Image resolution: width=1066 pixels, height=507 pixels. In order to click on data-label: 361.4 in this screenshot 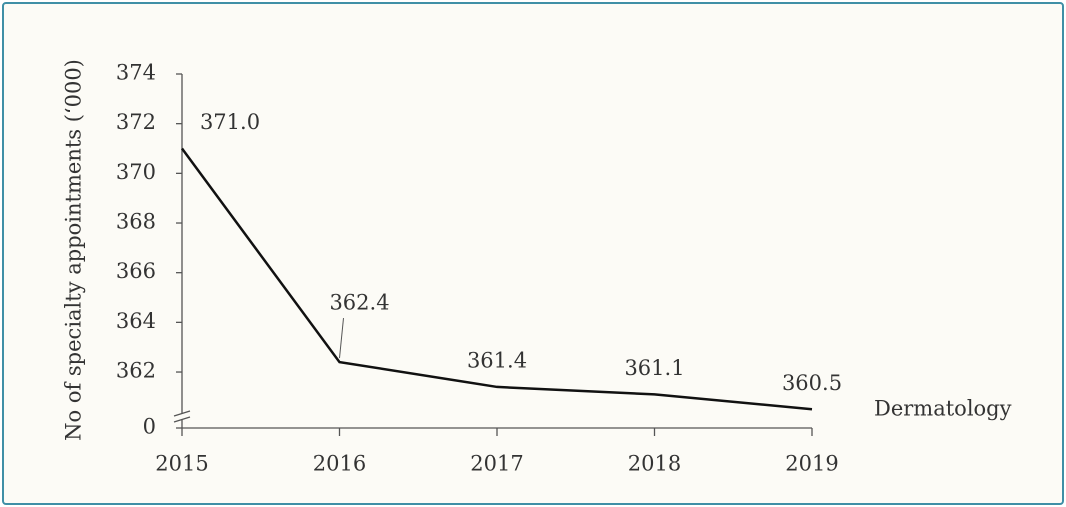, I will do `click(497, 360)`.